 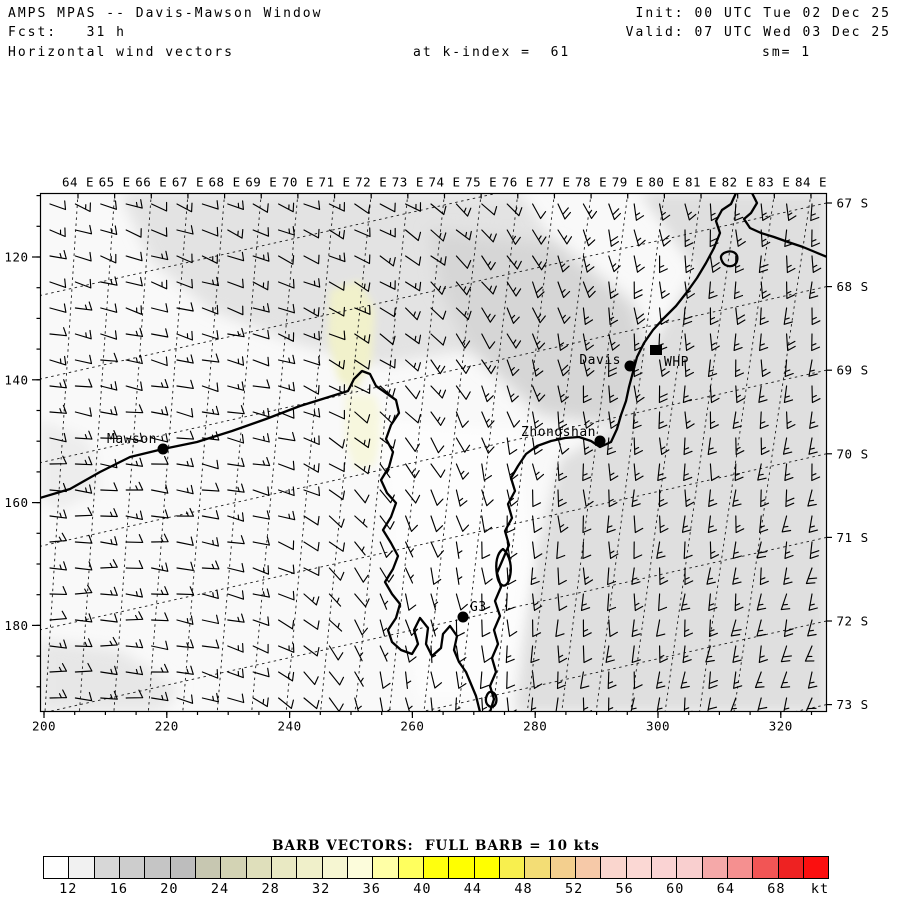 I want to click on colorbar-tick-label: 12, so click(x=68, y=889).